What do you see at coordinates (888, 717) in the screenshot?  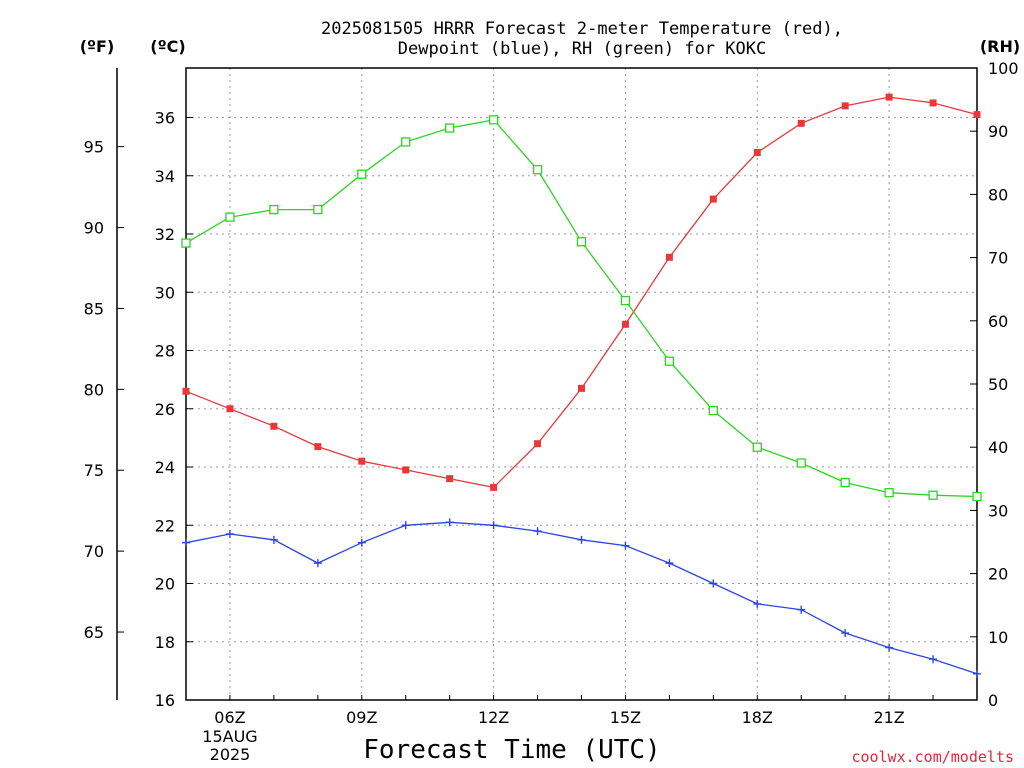 I see `x-tick-label: 21Z` at bounding box center [888, 717].